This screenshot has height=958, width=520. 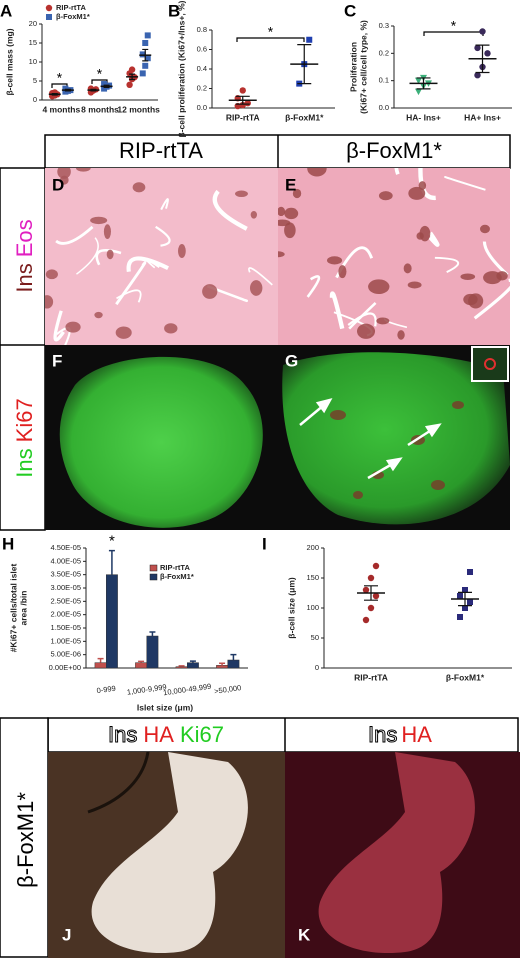 I want to click on y-axis-label: area /bin, so click(x=23, y=608).